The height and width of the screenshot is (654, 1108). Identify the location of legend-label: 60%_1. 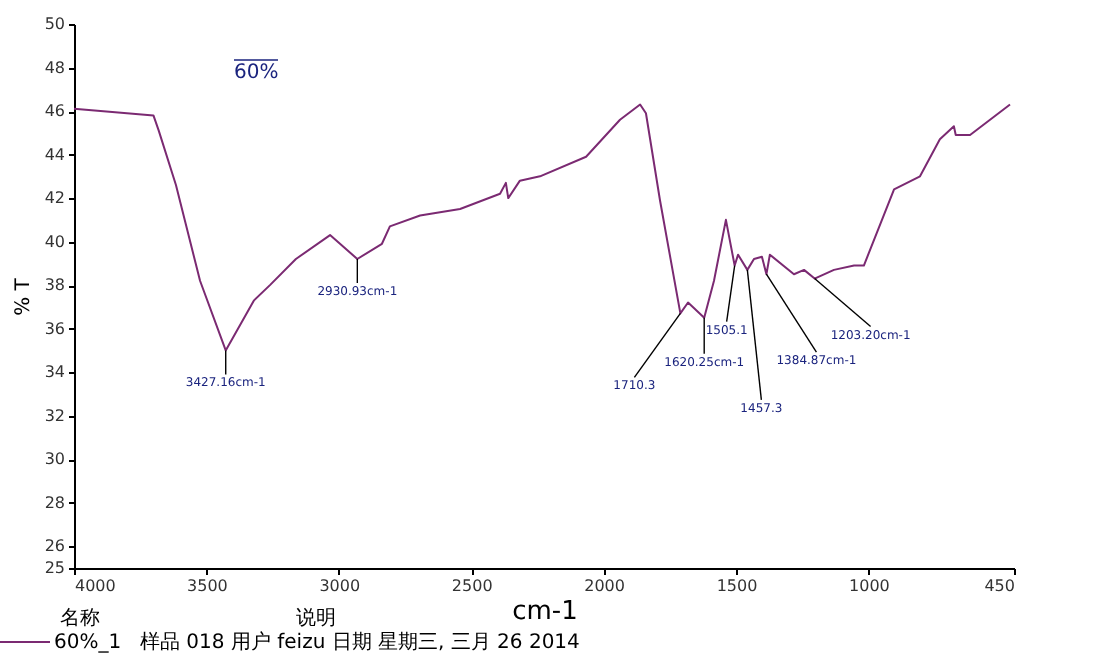
(88, 643).